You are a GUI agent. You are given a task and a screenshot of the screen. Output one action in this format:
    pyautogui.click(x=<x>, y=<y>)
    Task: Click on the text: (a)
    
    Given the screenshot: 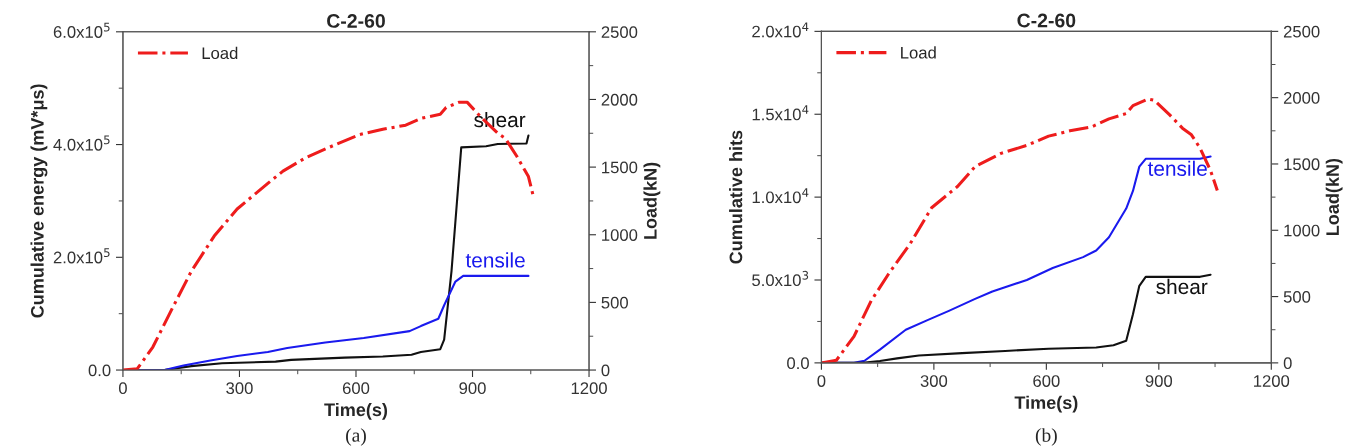 What is the action you would take?
    pyautogui.click(x=356, y=437)
    